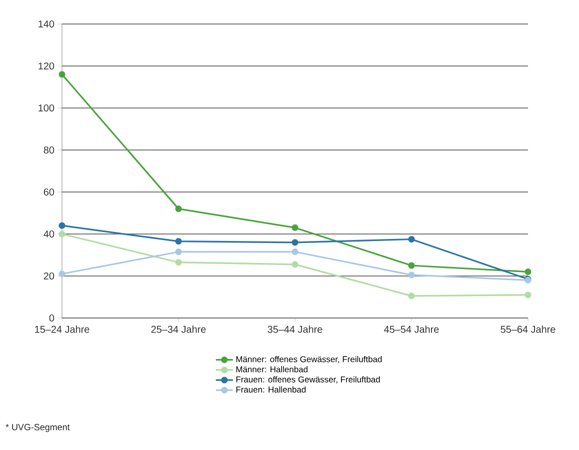  Describe the element at coordinates (272, 369) in the screenshot. I see `legend-label: Männer: Hallenbad` at that location.